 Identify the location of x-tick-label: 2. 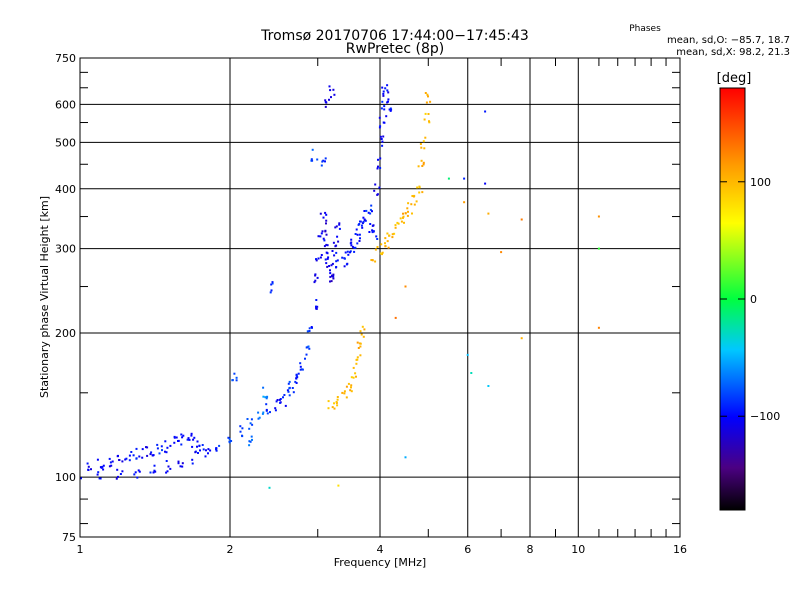
(230, 549).